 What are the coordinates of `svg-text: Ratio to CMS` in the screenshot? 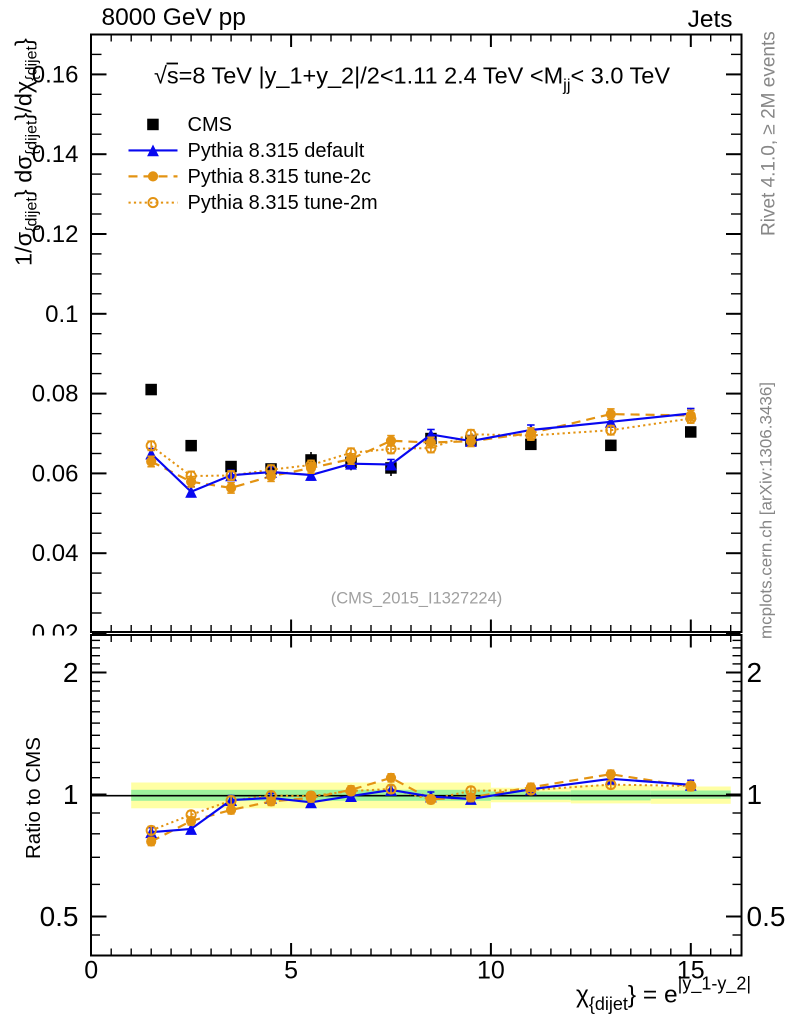 It's located at (33, 798).